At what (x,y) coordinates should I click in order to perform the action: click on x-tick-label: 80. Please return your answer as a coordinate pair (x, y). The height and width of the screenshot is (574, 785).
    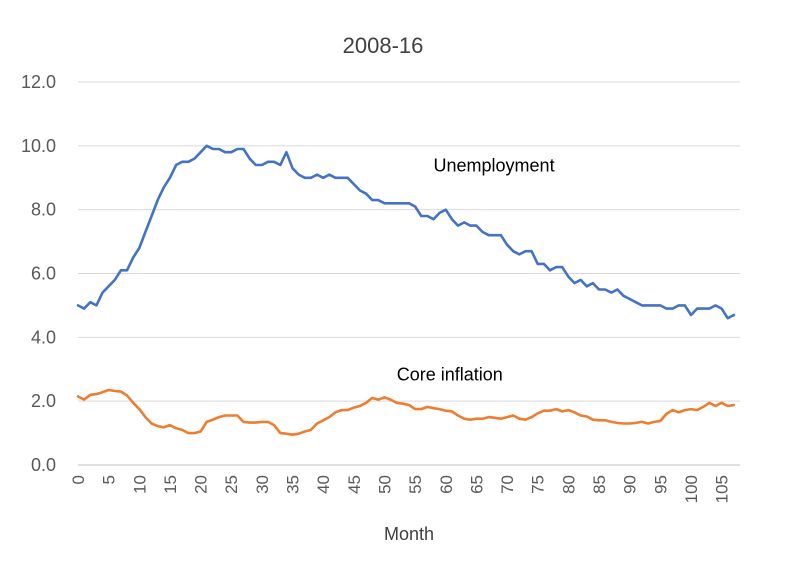
    Looking at the image, I should click on (568, 484).